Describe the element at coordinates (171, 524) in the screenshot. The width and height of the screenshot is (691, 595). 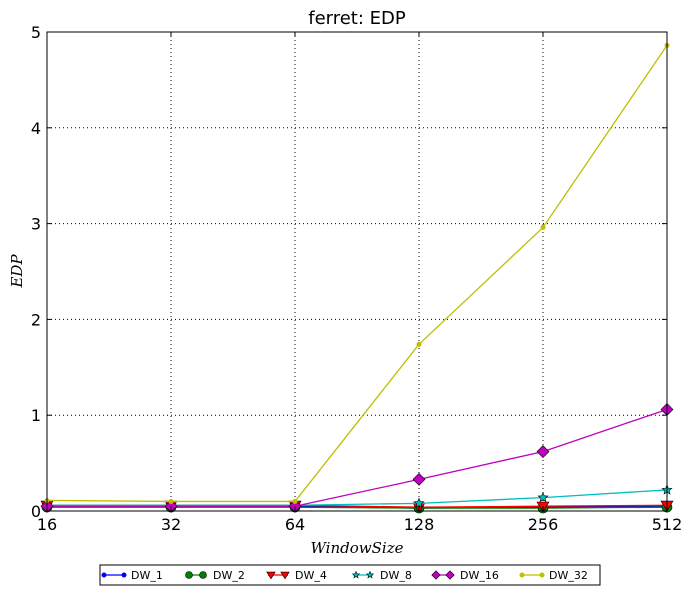
I see `x-tick-label: 32` at that location.